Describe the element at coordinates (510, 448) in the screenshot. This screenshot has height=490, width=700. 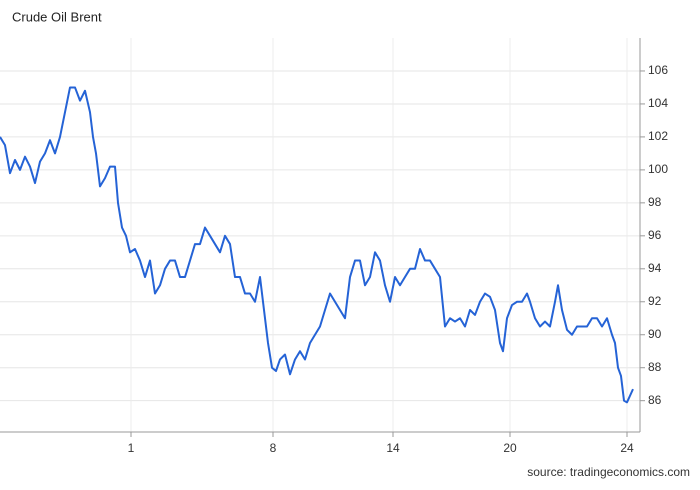
I see `x-tick-label: 20` at that location.